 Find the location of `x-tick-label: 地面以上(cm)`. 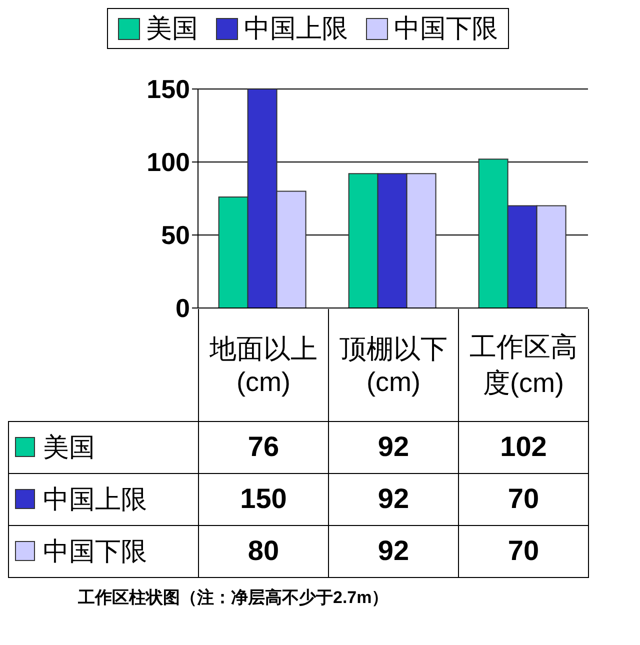

x-tick-label: 地面以上(cm) is located at coordinates (263, 365).